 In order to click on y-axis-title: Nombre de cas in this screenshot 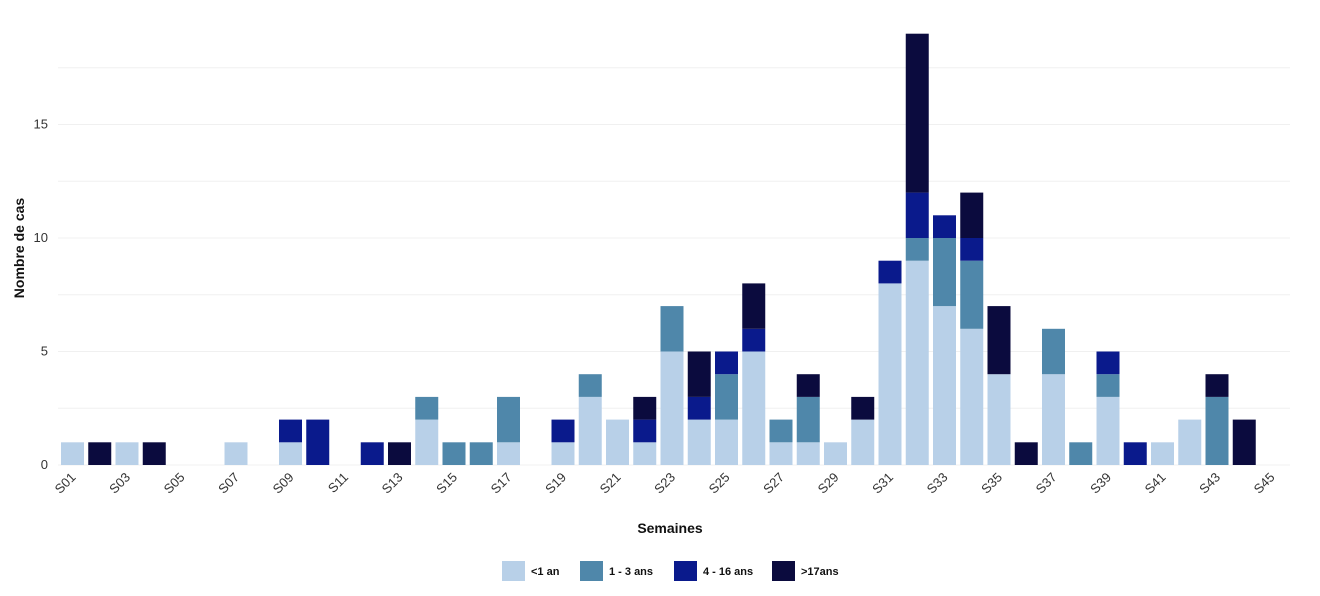, I will do `click(19, 248)`.